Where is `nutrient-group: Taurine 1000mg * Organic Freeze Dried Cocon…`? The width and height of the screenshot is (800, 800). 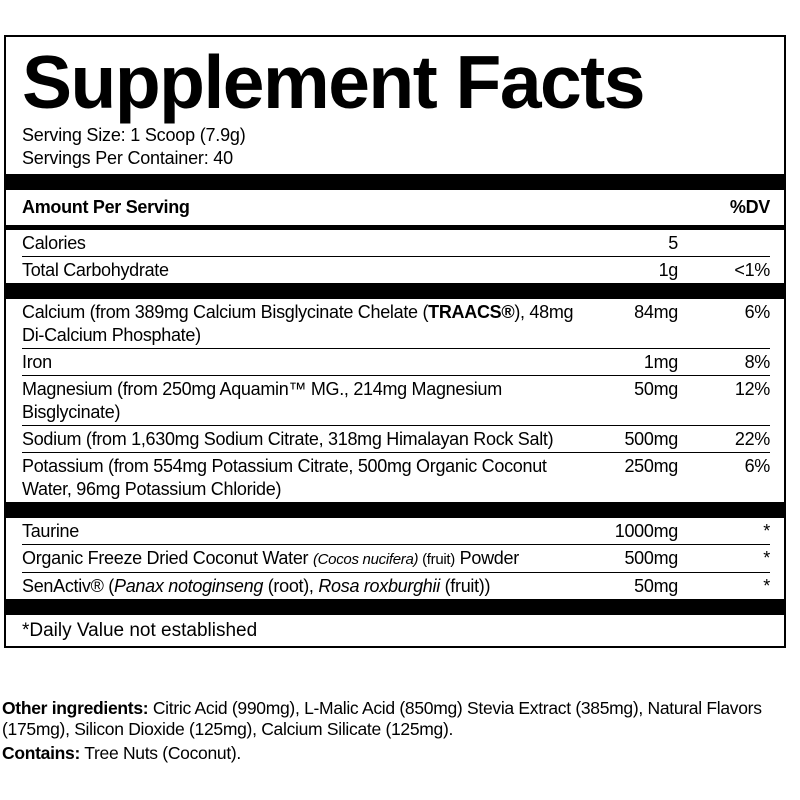
nutrient-group: Taurine 1000mg * Organic Freeze Dried Cocon… is located at coordinates (396, 558).